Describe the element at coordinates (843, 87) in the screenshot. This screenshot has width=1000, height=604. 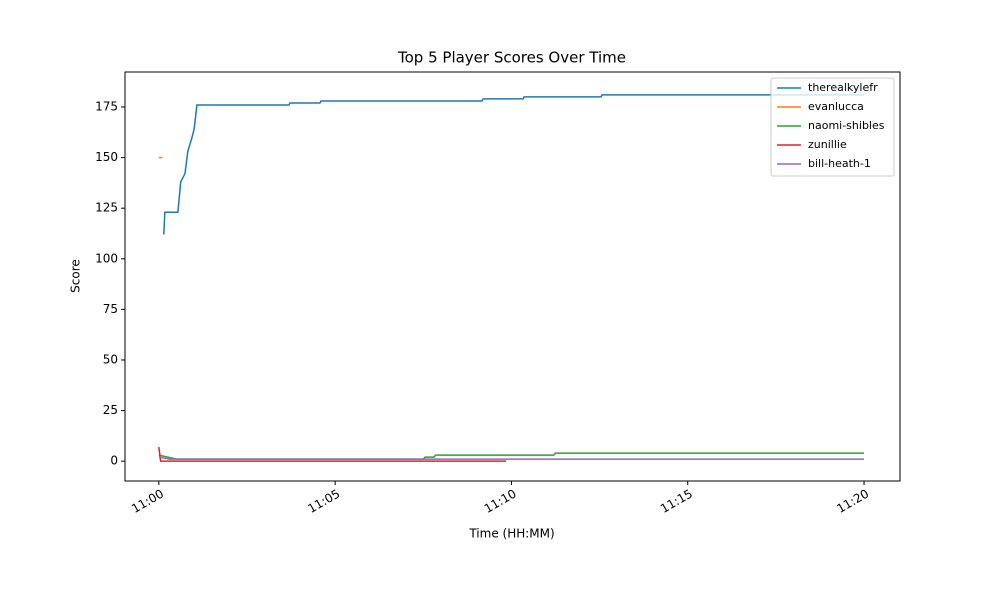
I see `legend-label: therealkylefr` at that location.